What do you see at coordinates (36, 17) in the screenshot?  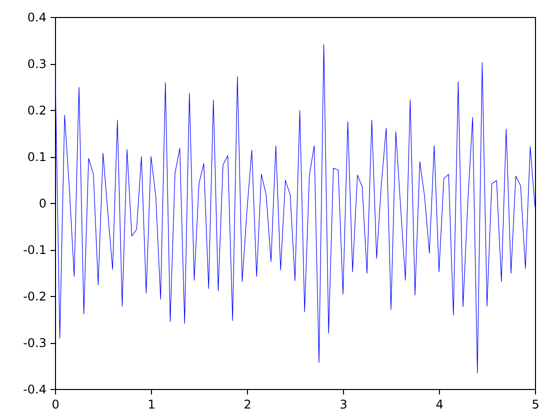 I see `y-tick-label: 0.4` at bounding box center [36, 17].